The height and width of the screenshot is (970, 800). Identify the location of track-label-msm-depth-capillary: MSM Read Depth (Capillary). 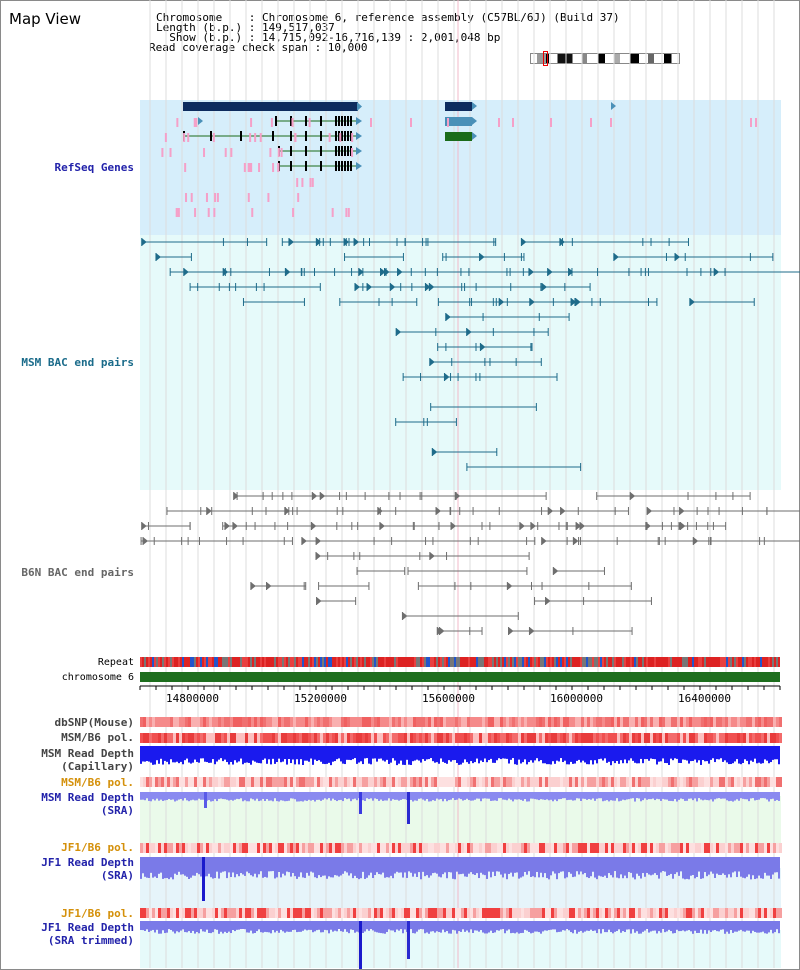
(87, 760).